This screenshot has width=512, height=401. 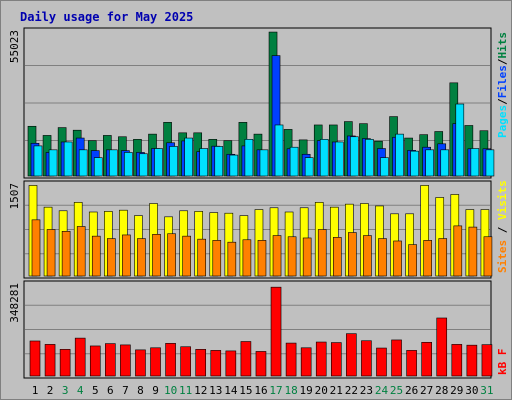 I want to click on day-label-21: 21, so click(x=336, y=390).